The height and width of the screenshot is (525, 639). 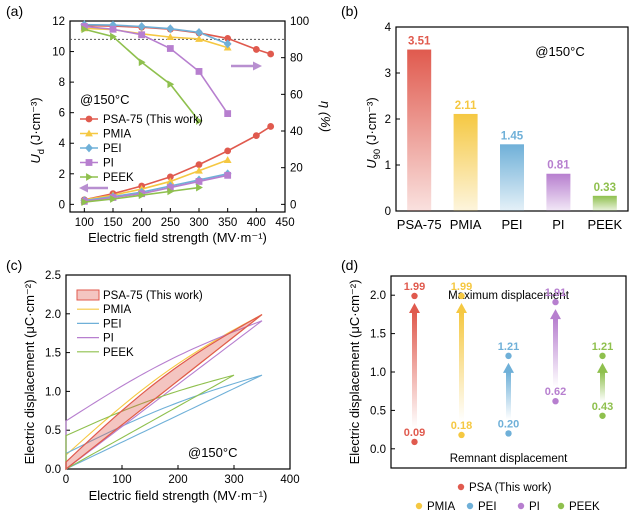 I want to click on y2-tick-label: 20, so click(x=296, y=169).